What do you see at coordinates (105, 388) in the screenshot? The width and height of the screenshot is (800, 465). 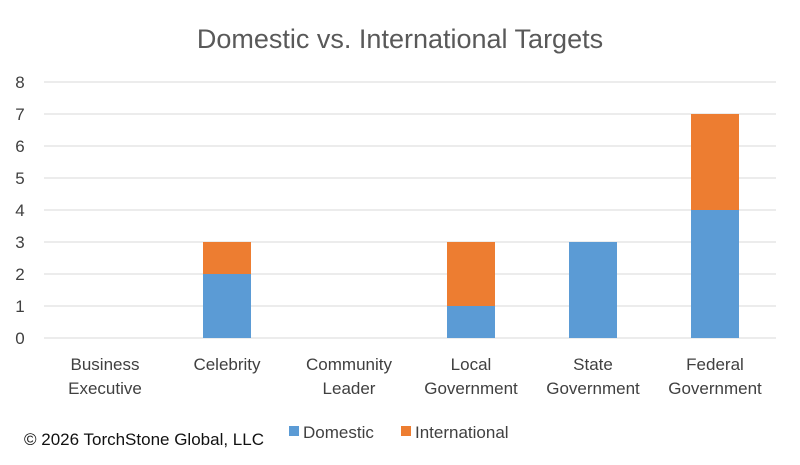 I see `x-axis-label-0-1: Executive` at bounding box center [105, 388].